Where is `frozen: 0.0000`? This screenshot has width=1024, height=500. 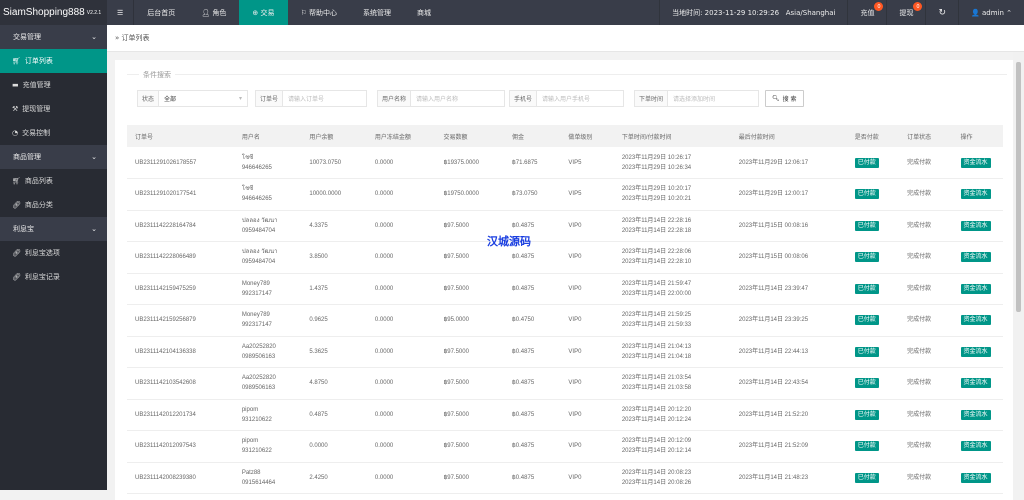 frozen: 0.0000 is located at coordinates (401, 194).